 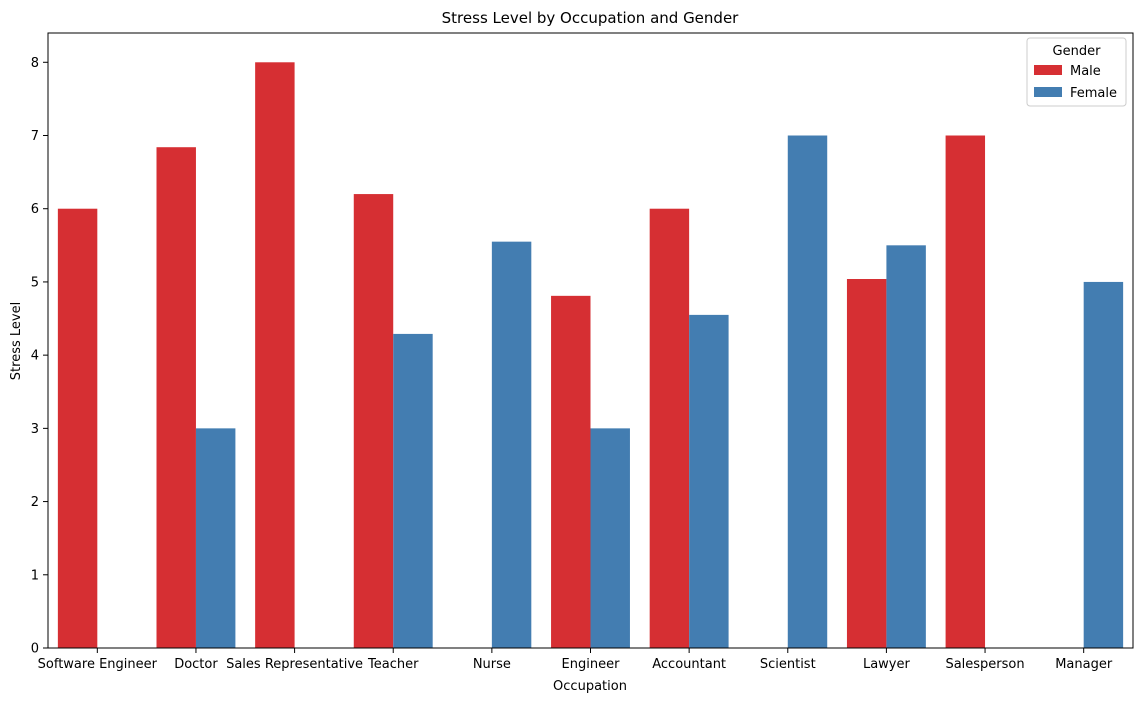 I want to click on x-tick-label: Scientist, so click(x=788, y=664).